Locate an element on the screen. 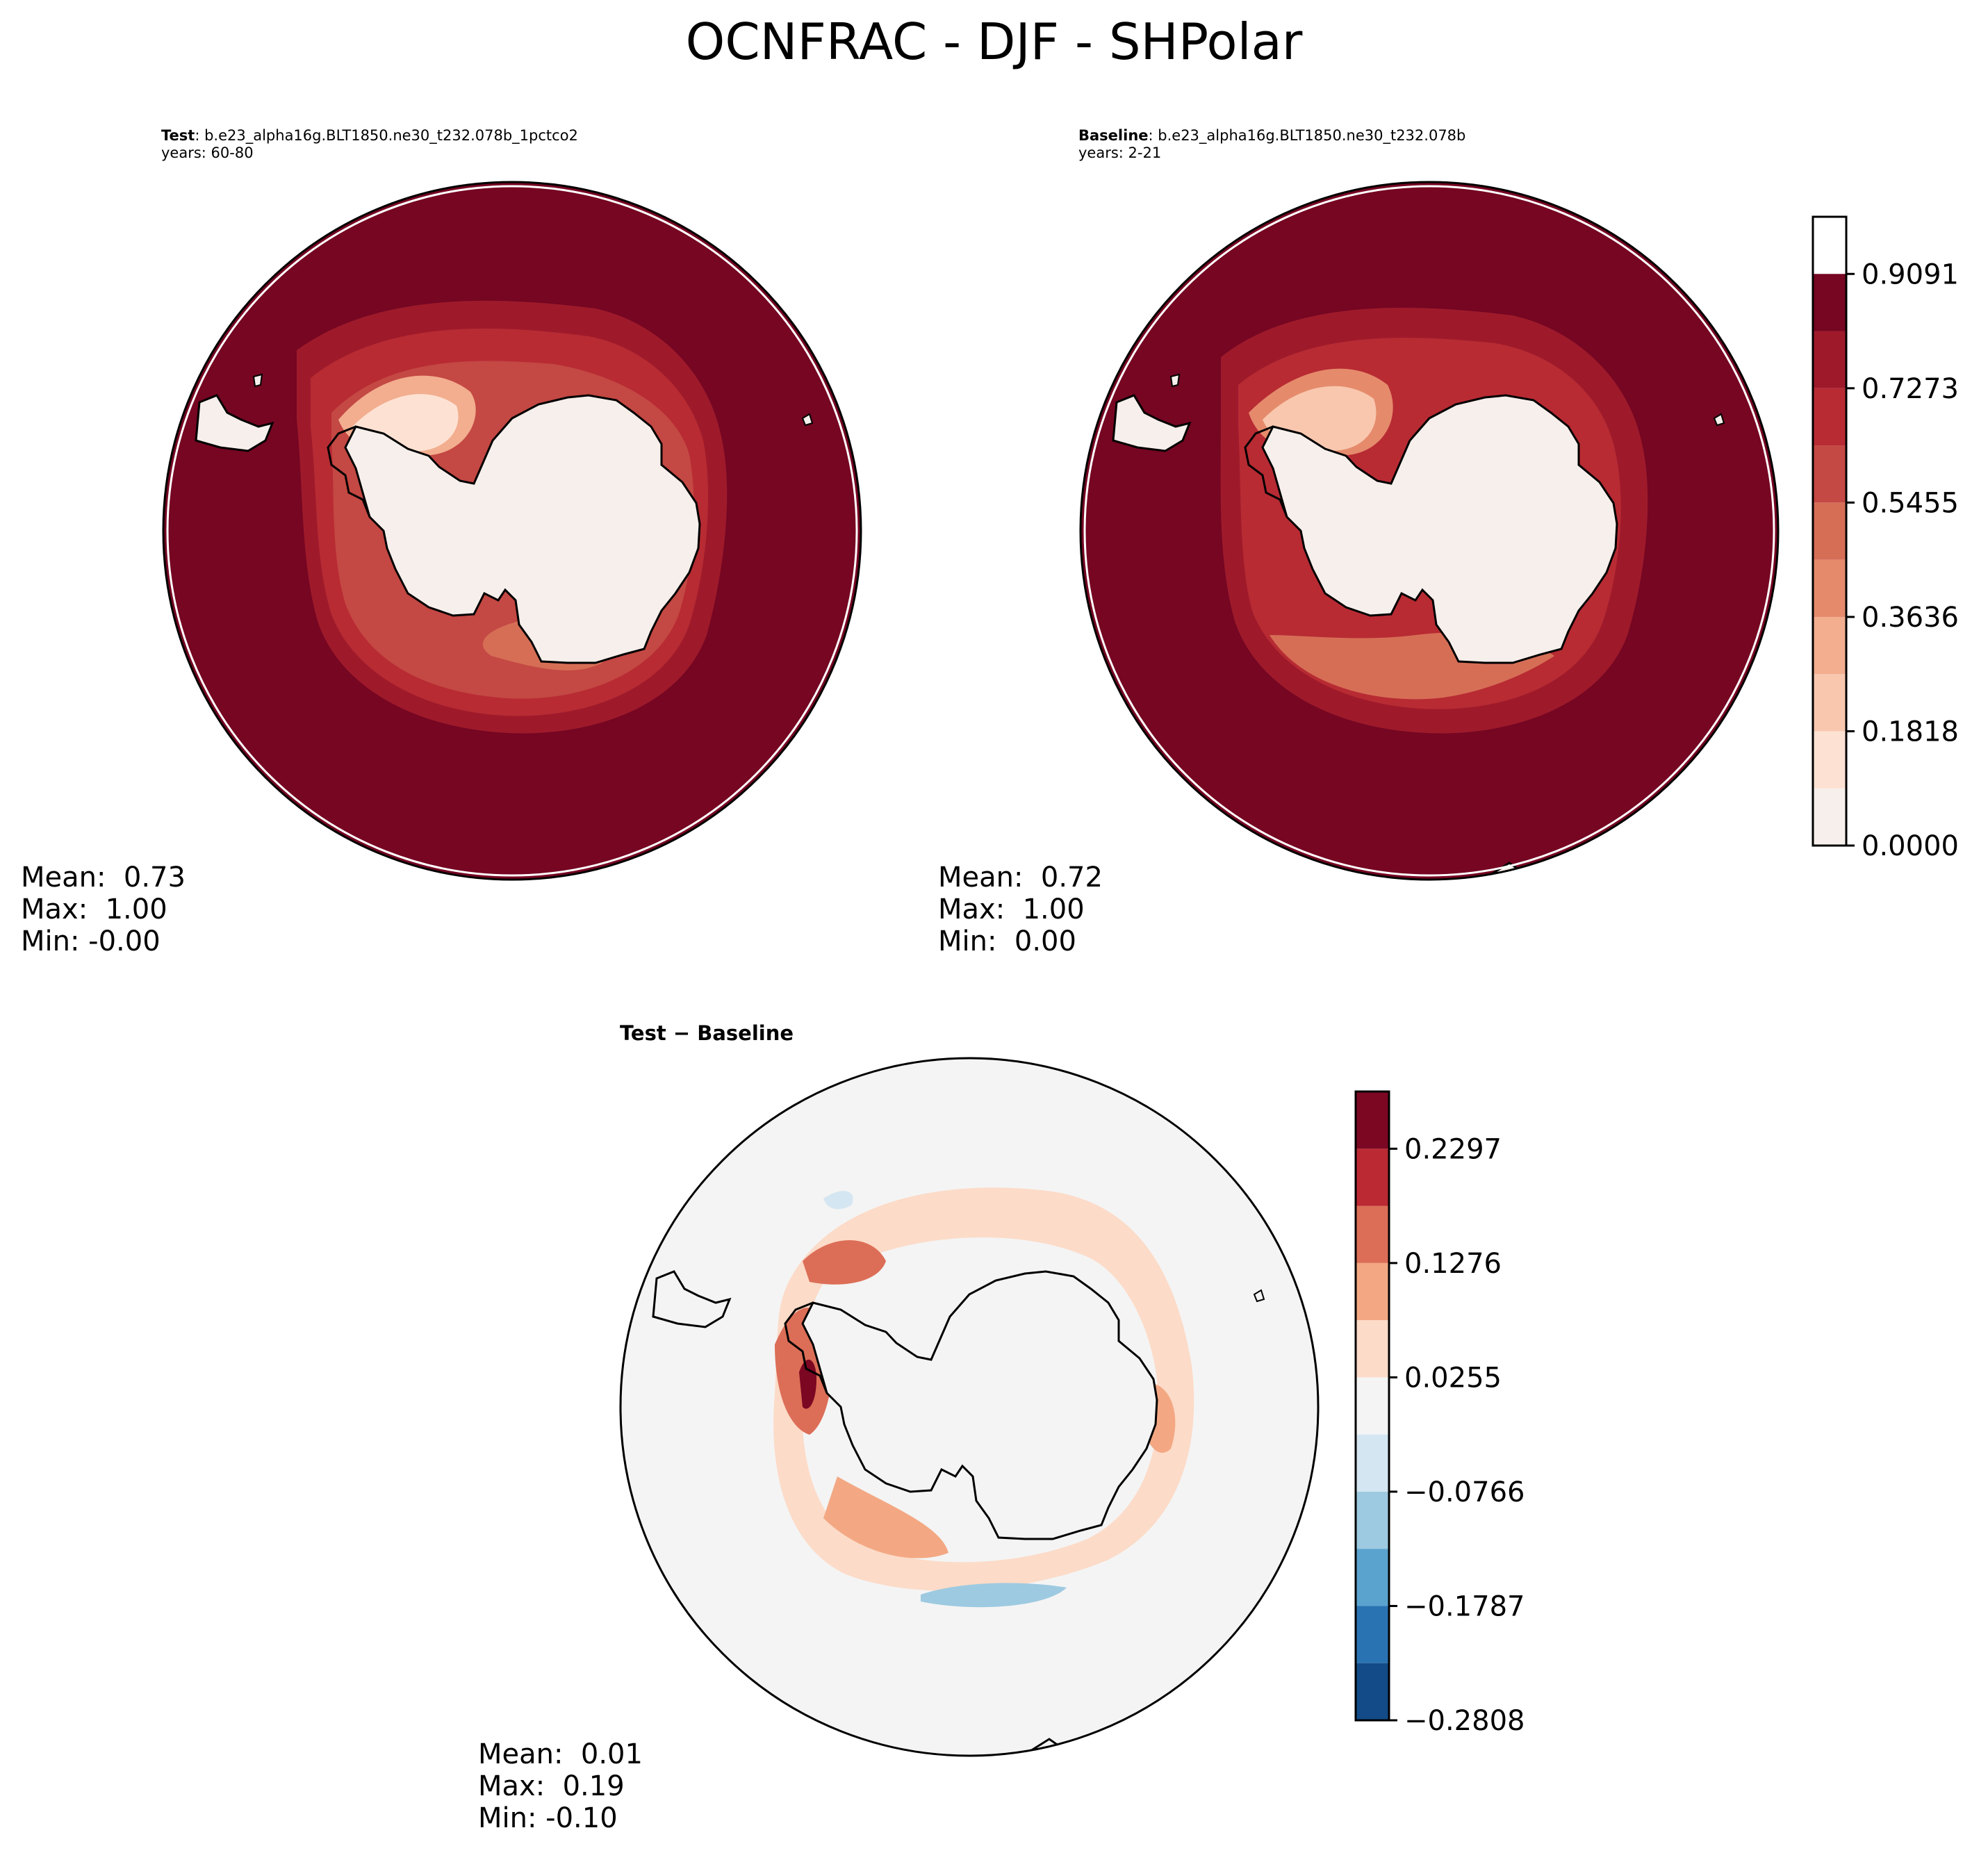 This screenshot has height=1853, width=1988. diff-stats: Mean: 0.01 Max: 0.19 Min: -0.10 is located at coordinates (560, 1786).